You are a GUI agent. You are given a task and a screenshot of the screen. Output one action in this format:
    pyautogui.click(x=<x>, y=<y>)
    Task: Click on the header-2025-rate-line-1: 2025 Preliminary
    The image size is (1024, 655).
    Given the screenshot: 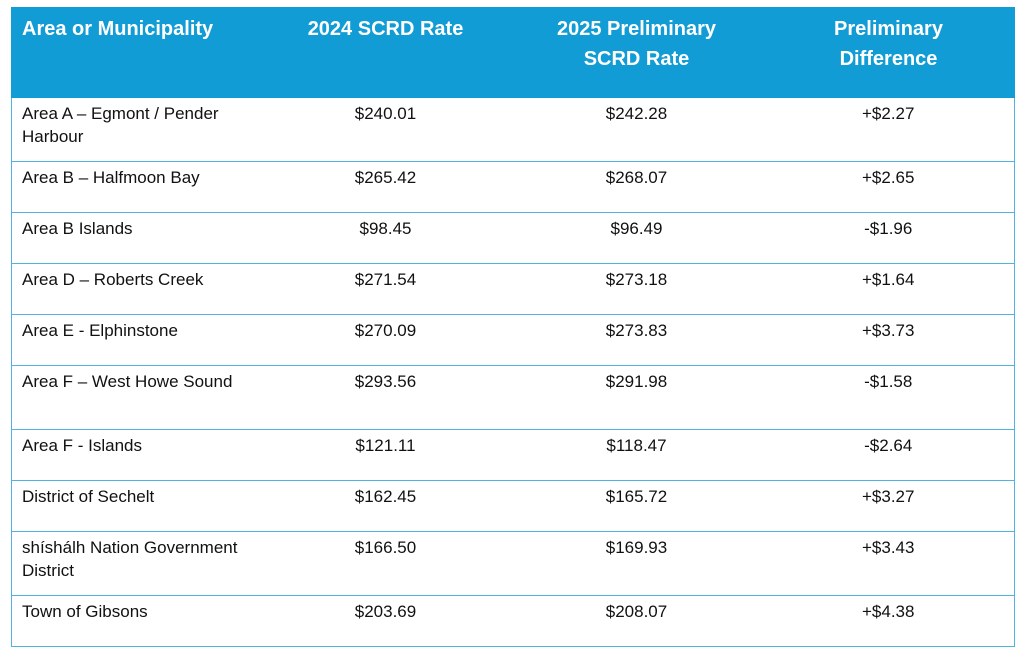 What is the action you would take?
    pyautogui.click(x=636, y=29)
    